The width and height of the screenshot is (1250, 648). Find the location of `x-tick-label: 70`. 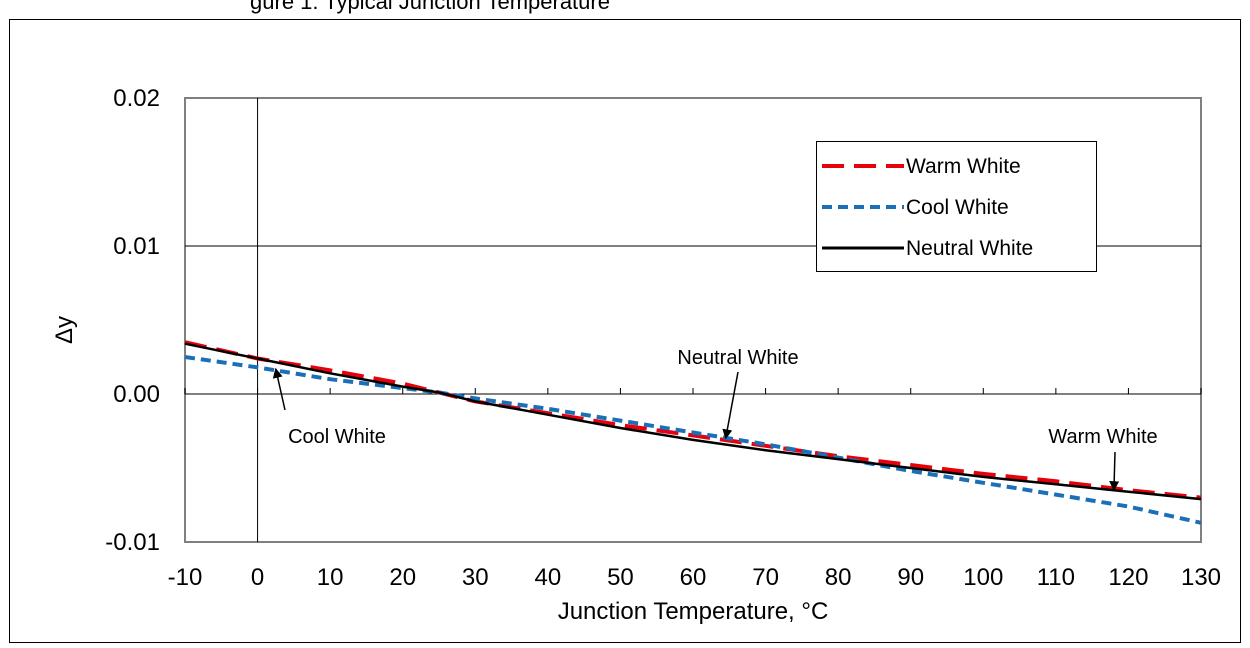

x-tick-label: 70 is located at coordinates (765, 577).